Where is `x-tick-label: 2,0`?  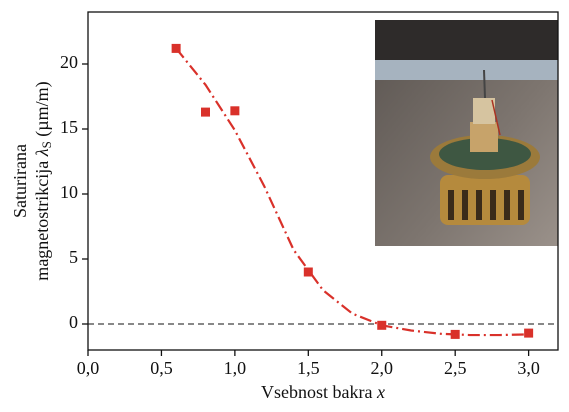 x-tick-label: 2,0 is located at coordinates (382, 368).